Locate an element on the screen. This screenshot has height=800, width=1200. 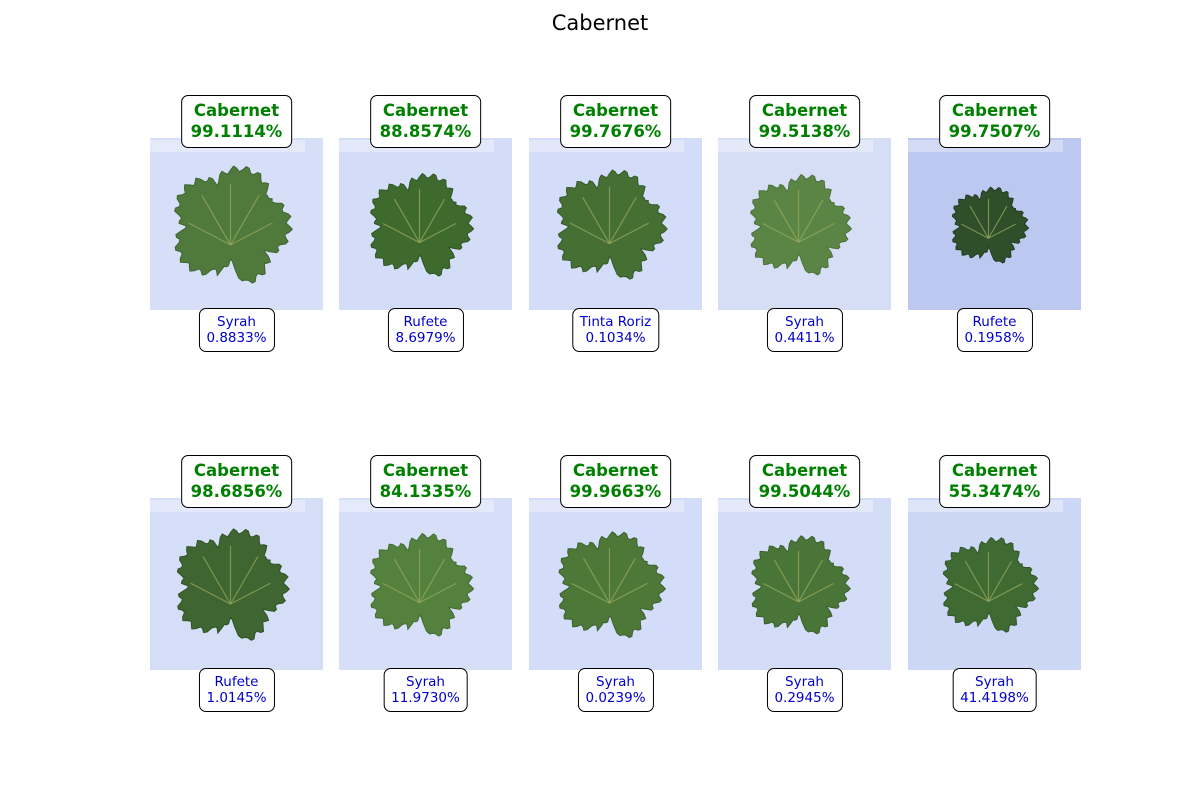
alternative-label: Syrah 0.8833% is located at coordinates (236, 330).